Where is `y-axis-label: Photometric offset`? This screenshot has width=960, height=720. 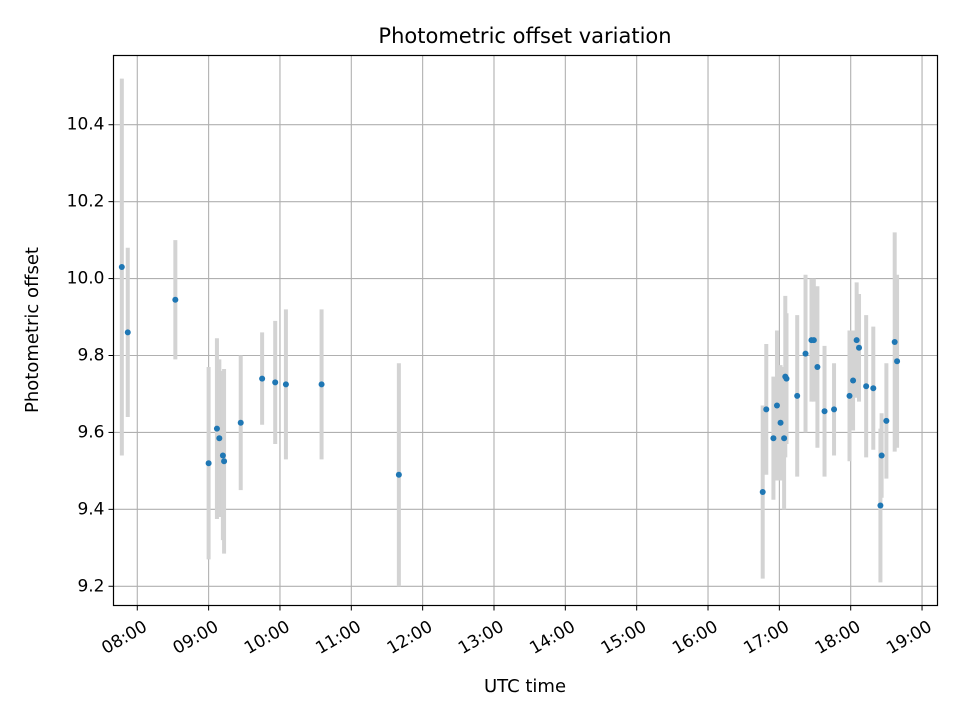 y-axis-label: Photometric offset is located at coordinates (32, 330).